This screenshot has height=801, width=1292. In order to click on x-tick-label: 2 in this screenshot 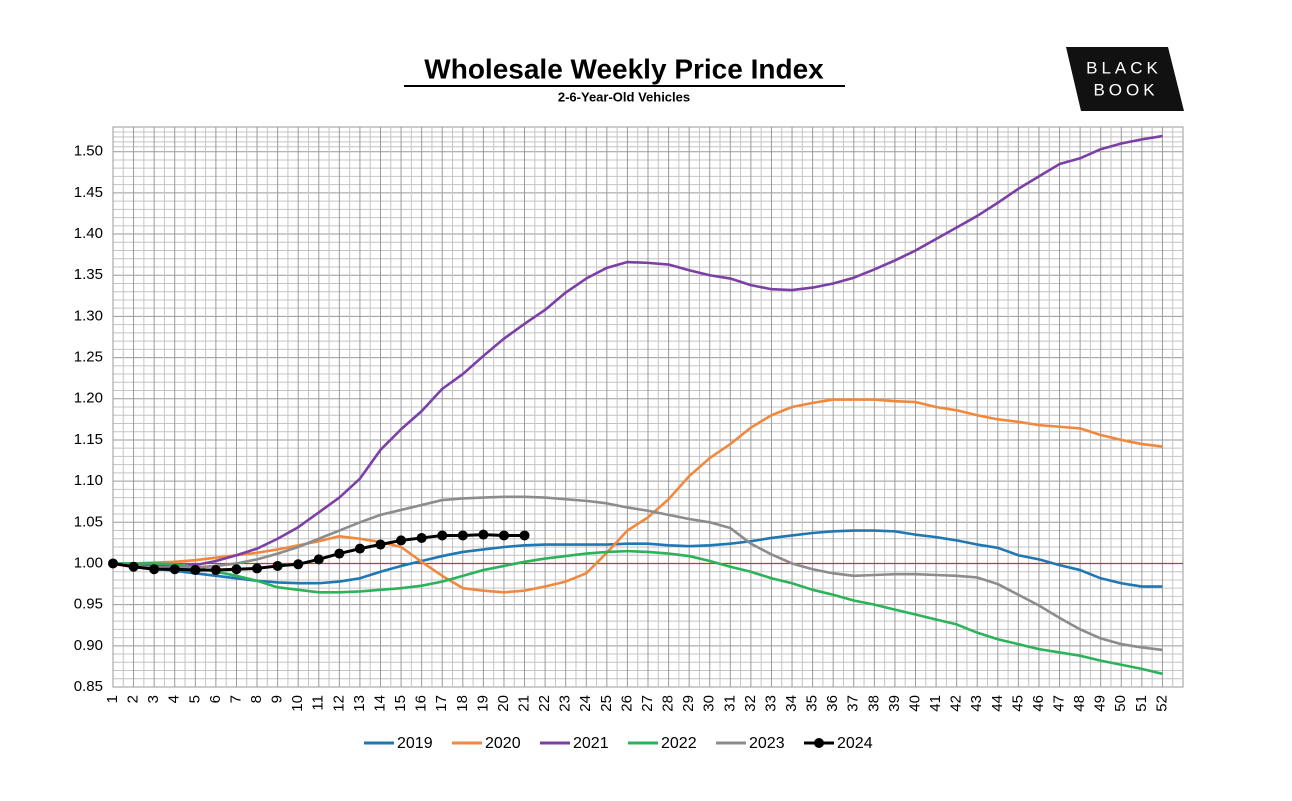, I will do `click(133, 699)`.